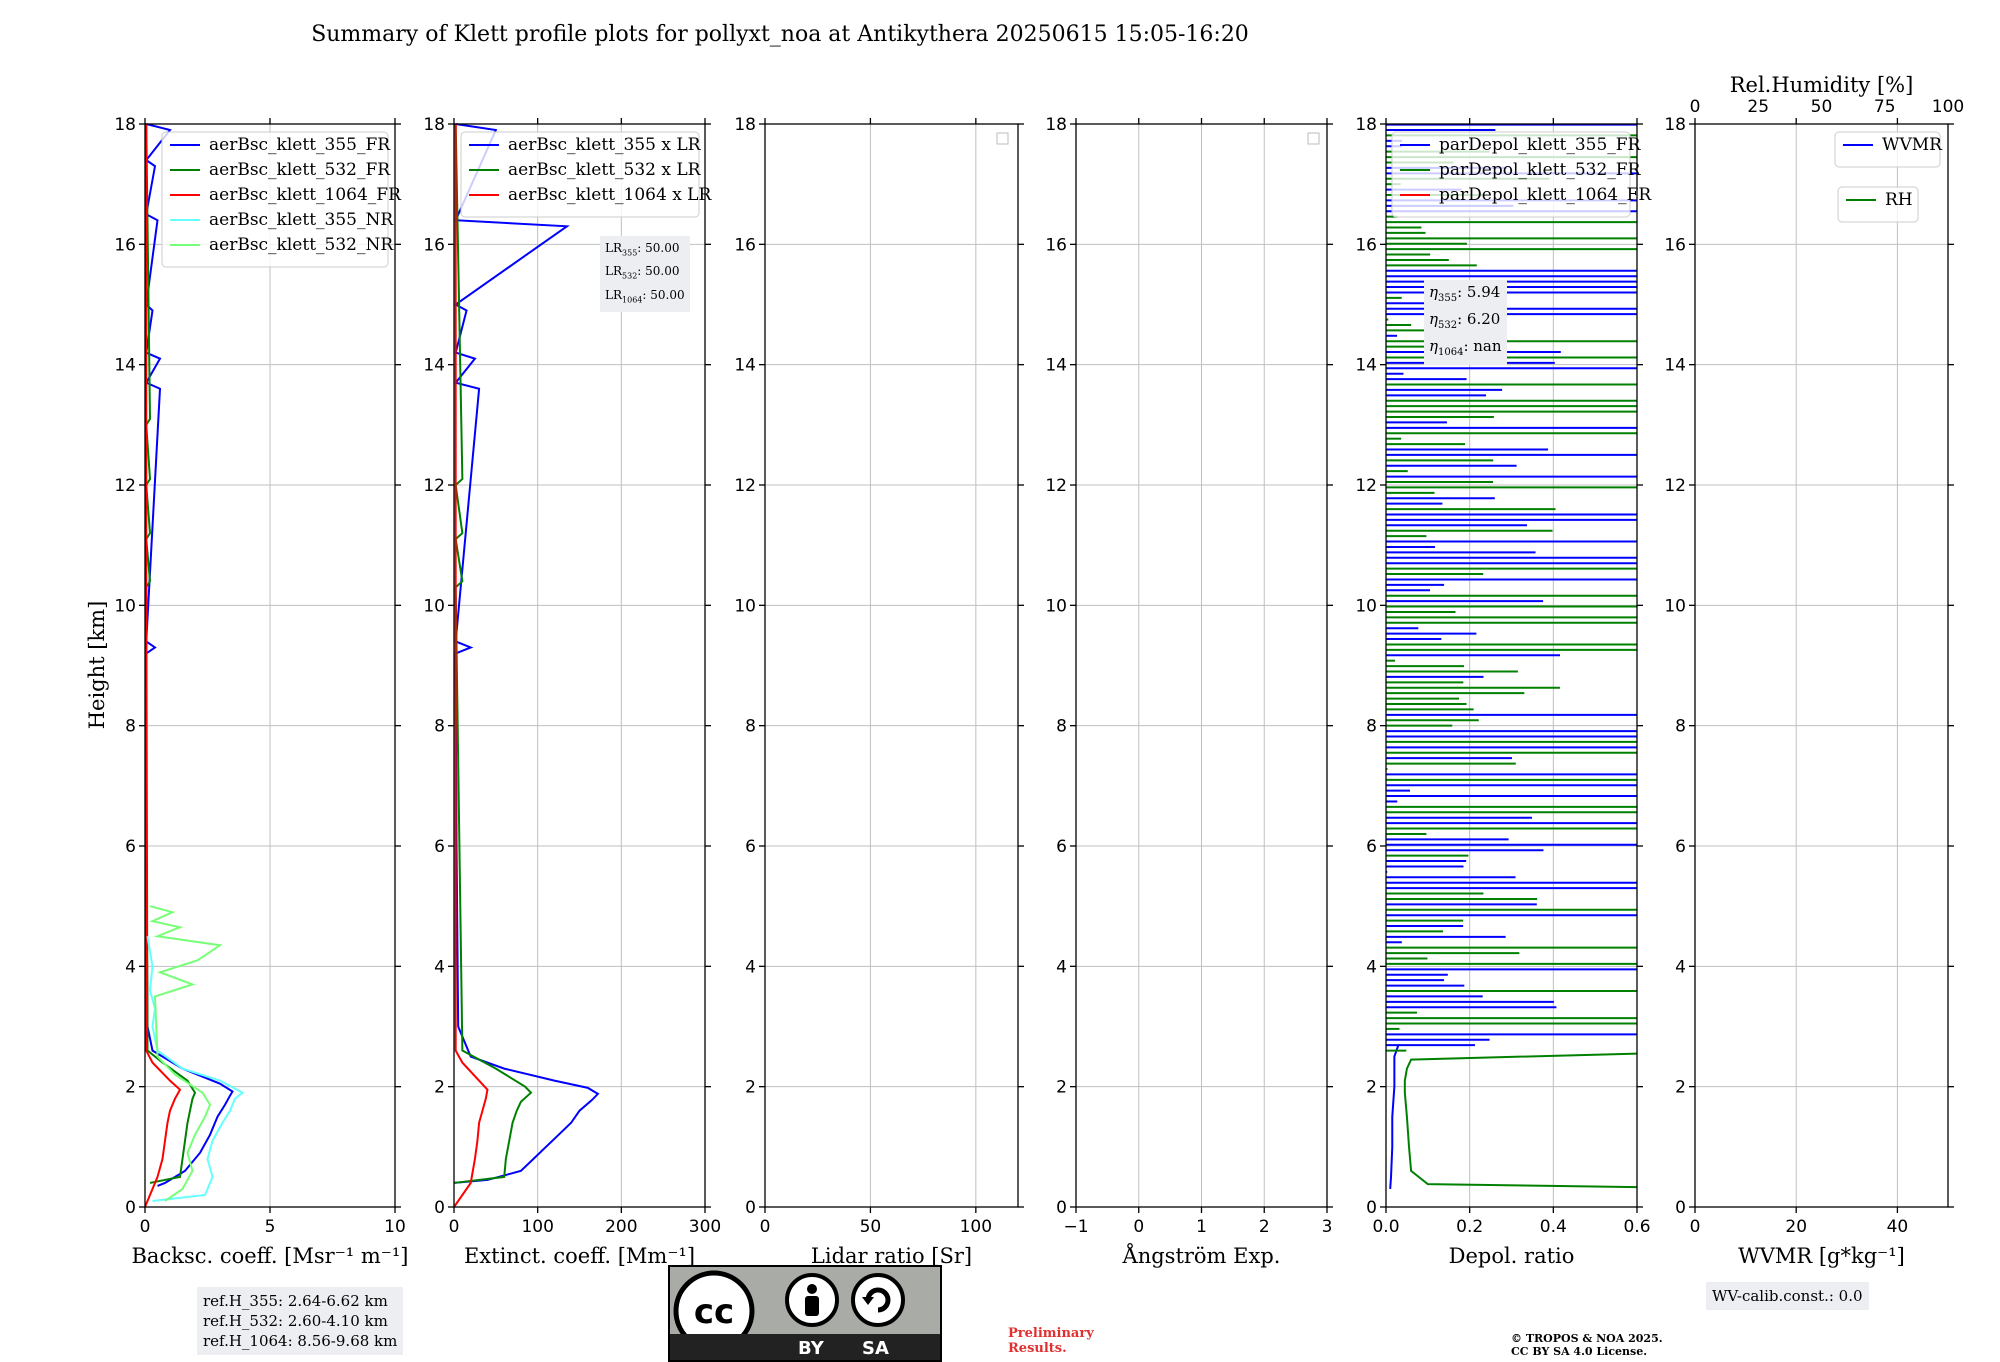 Image resolution: width=2000 pixels, height=1362 pixels. I want to click on top-tick-label: 50, so click(1822, 107).